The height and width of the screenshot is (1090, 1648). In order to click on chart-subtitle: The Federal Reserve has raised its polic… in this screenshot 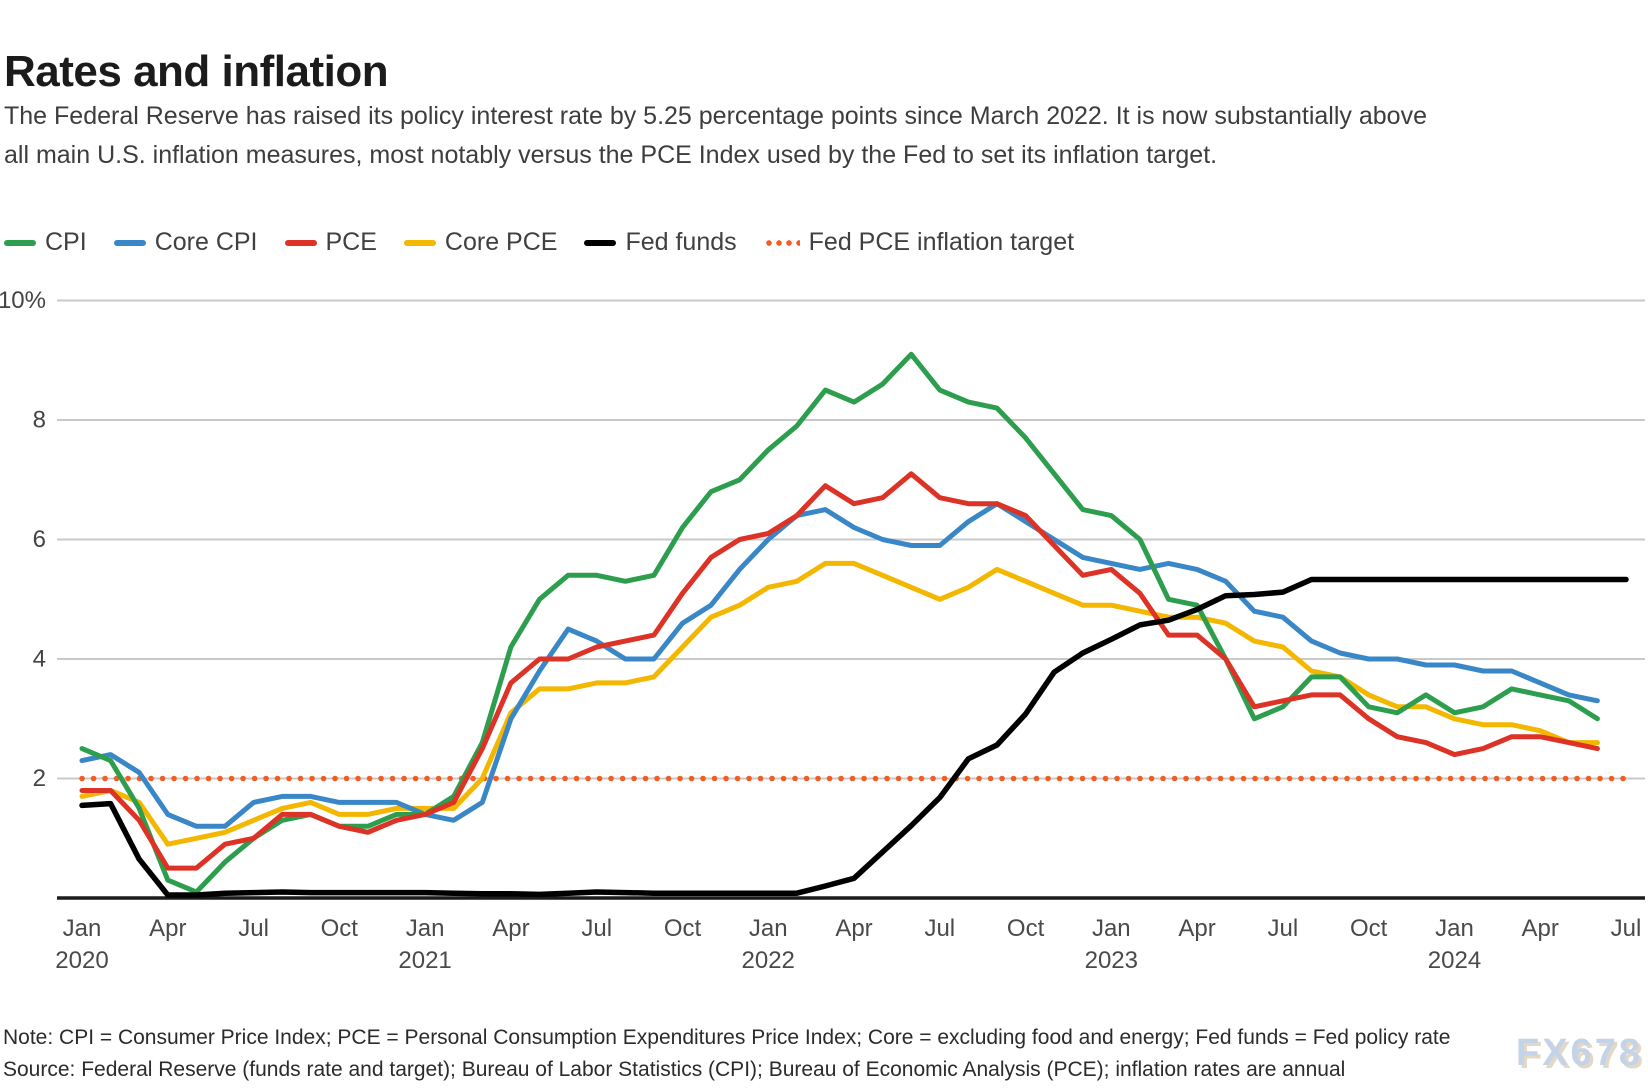, I will do `click(804, 136)`.